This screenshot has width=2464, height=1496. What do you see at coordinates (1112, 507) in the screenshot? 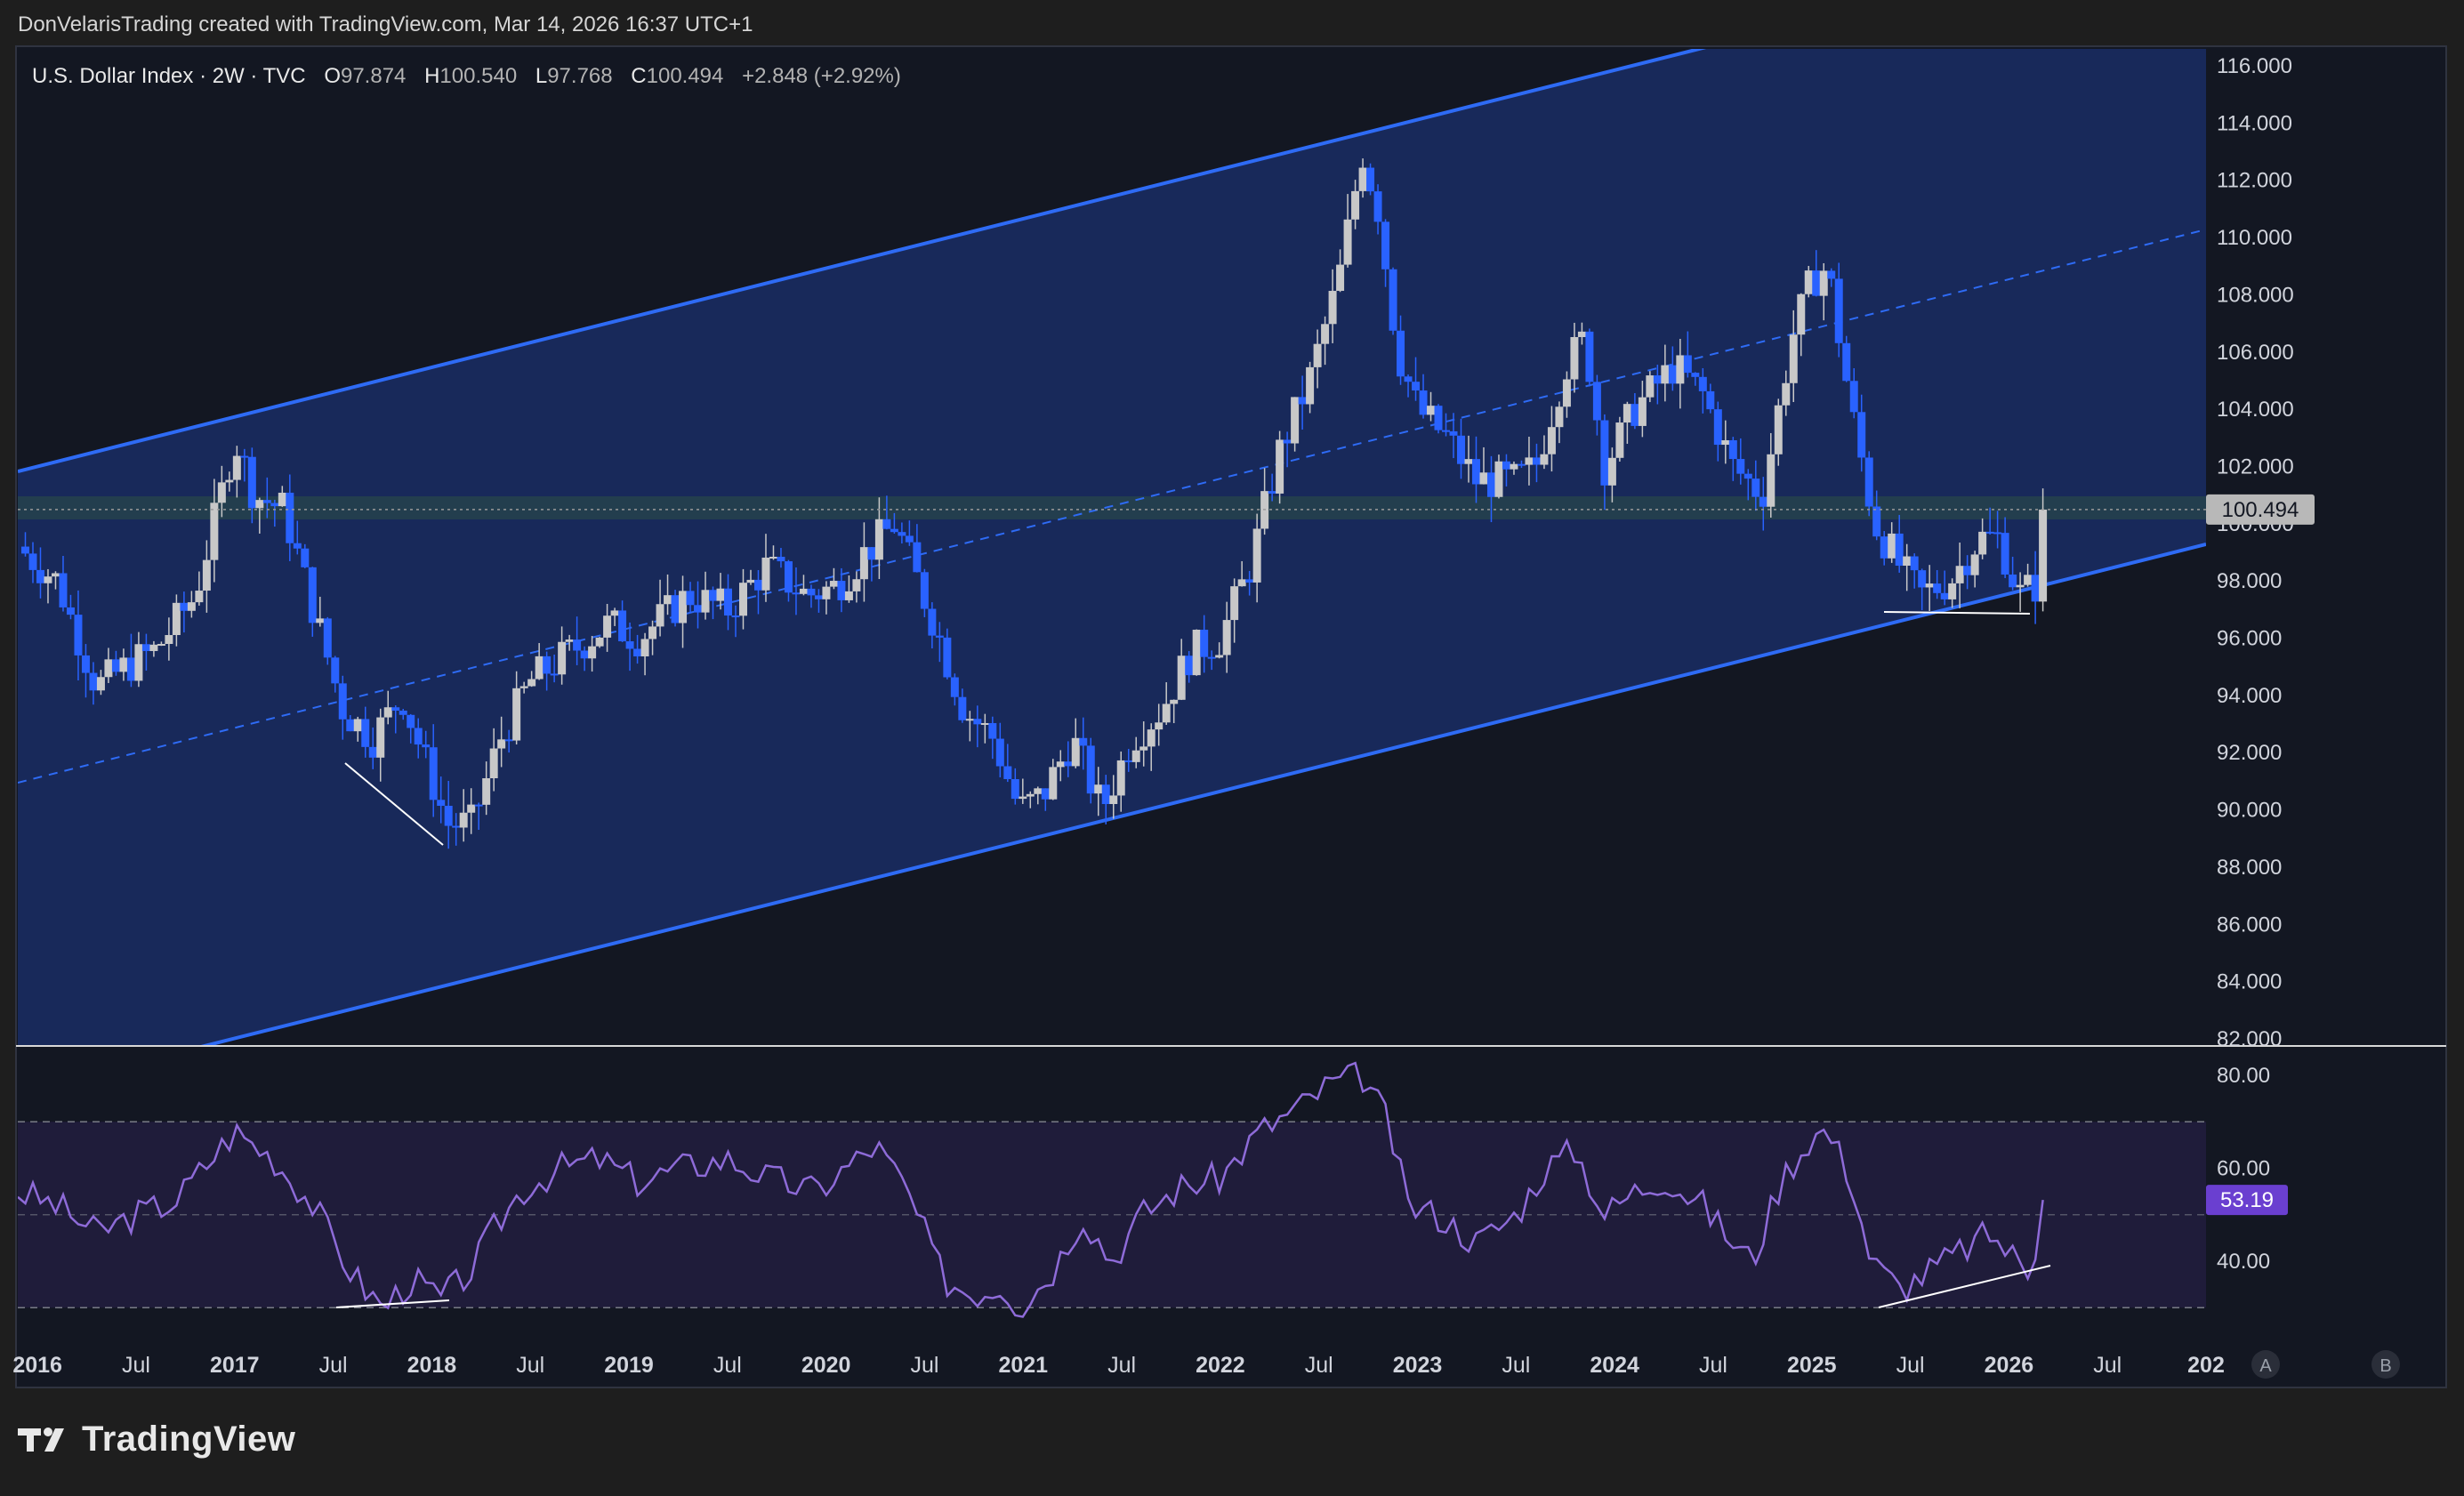
I see `resistance-zone` at bounding box center [1112, 507].